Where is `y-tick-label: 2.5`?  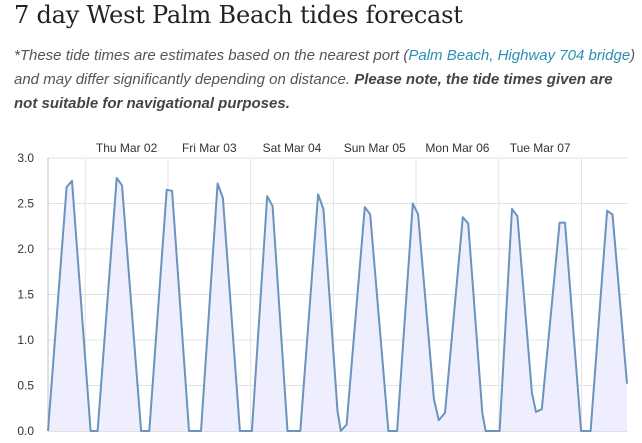
y-tick-label: 2.5 is located at coordinates (25, 204).